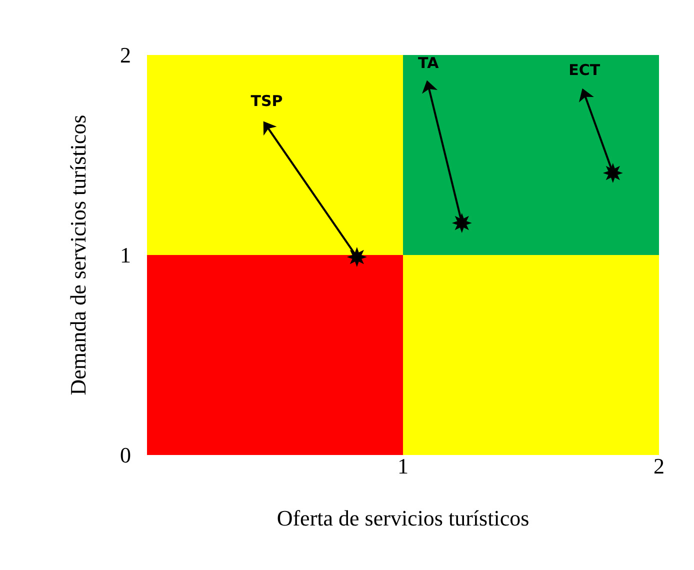 The image size is (694, 570). I want to click on series-label: TSP, so click(266, 101).